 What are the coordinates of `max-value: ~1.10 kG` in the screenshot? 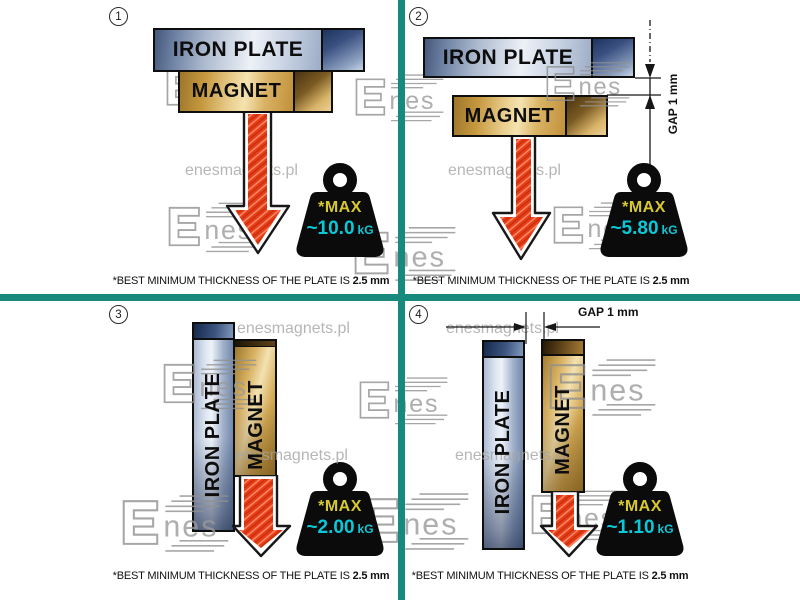 It's located at (640, 528).